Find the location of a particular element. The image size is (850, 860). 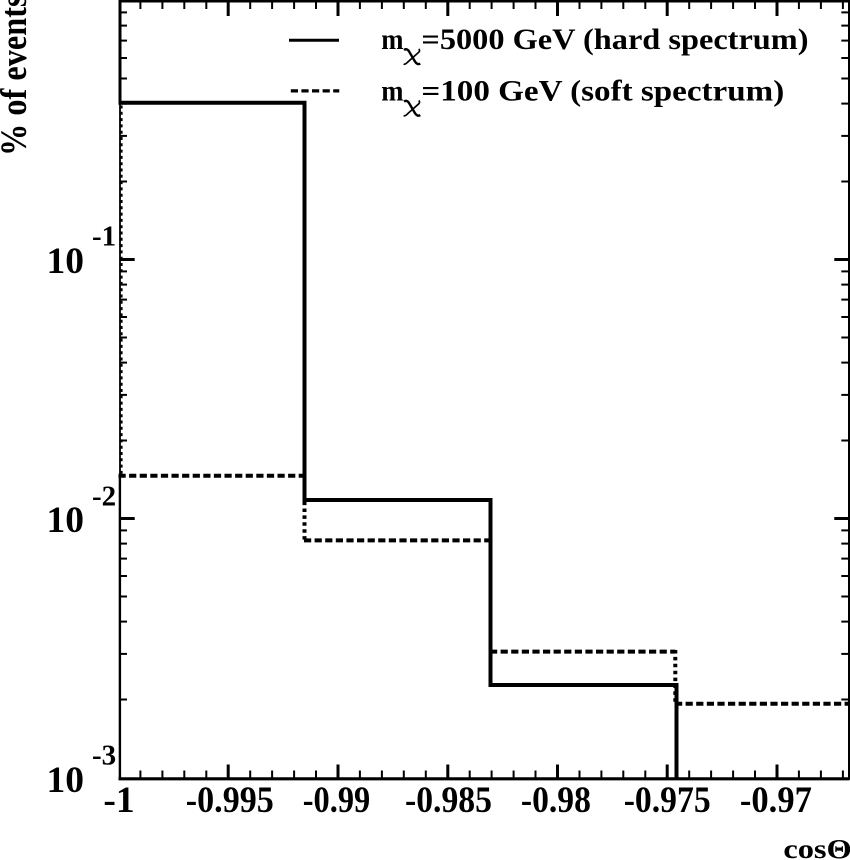

svg-text: -3 is located at coordinates (104, 756).